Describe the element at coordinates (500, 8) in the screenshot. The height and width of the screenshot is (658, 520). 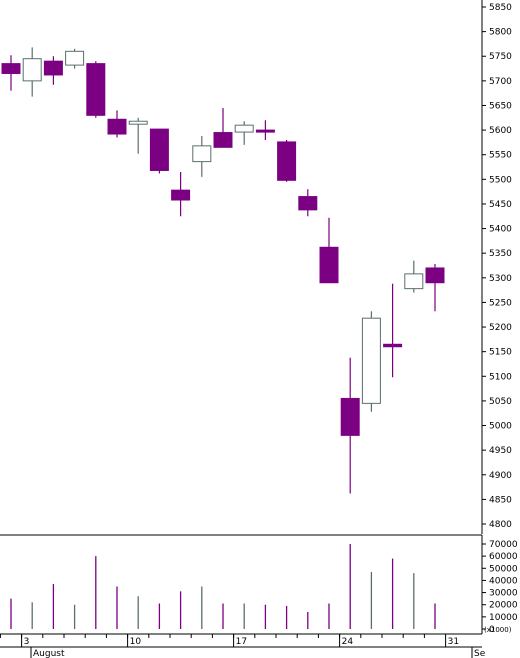
I see `price-tick-label: 5850` at that location.